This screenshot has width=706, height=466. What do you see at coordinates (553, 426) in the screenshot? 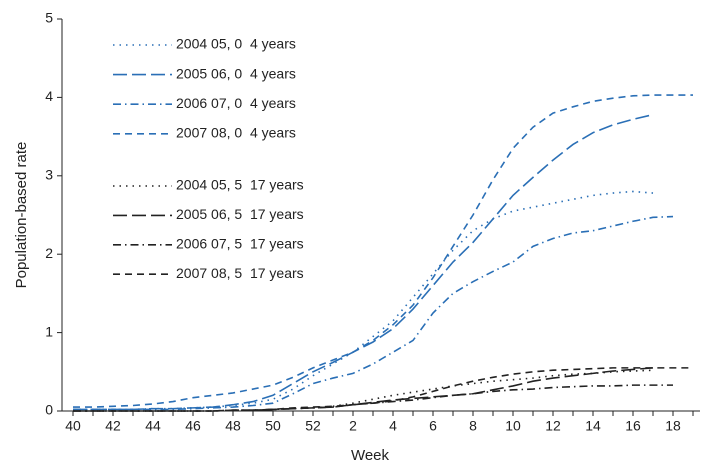
I see `x-tick-label: 12` at bounding box center [553, 426].